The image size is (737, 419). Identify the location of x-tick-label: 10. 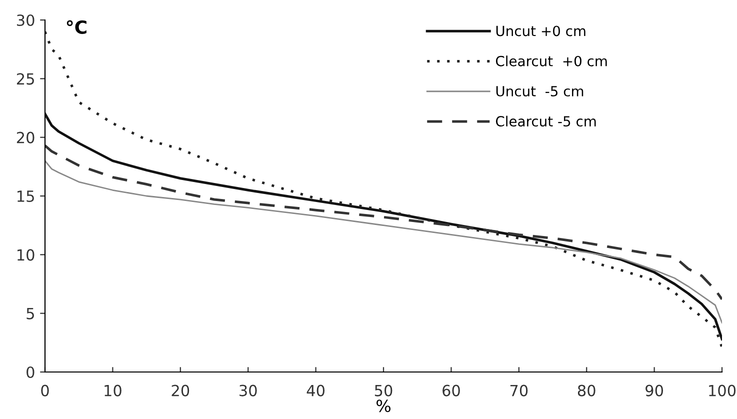
(113, 390).